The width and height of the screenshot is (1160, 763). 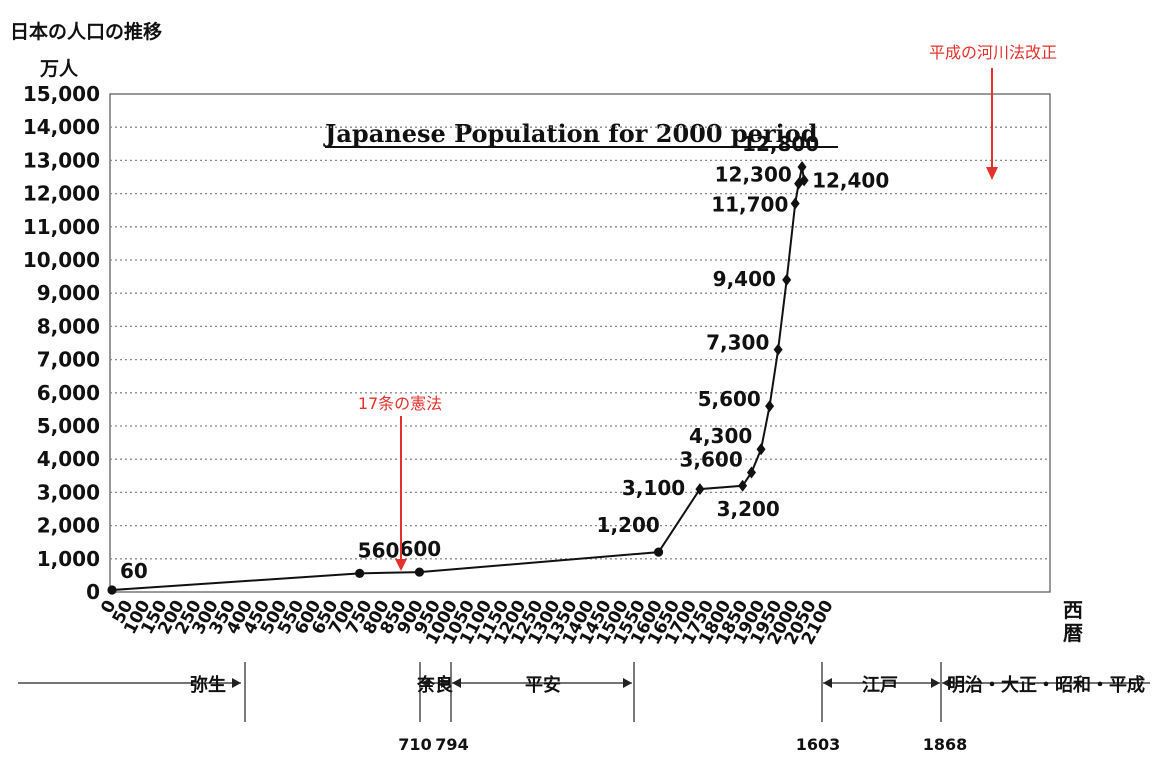 I want to click on data-label: 560, so click(x=379, y=550).